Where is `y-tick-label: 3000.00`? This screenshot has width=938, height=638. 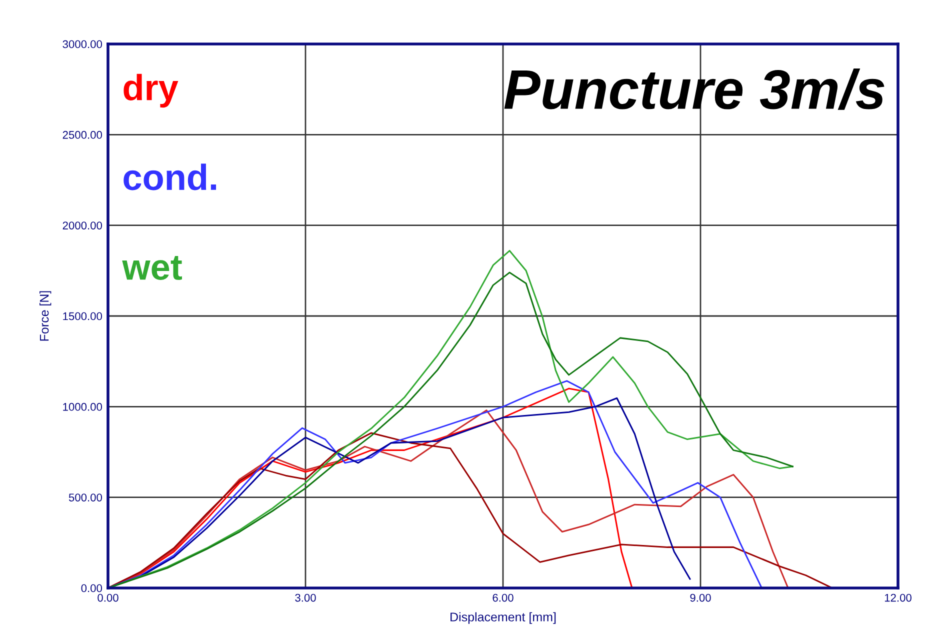 y-tick-label: 3000.00 is located at coordinates (82, 44).